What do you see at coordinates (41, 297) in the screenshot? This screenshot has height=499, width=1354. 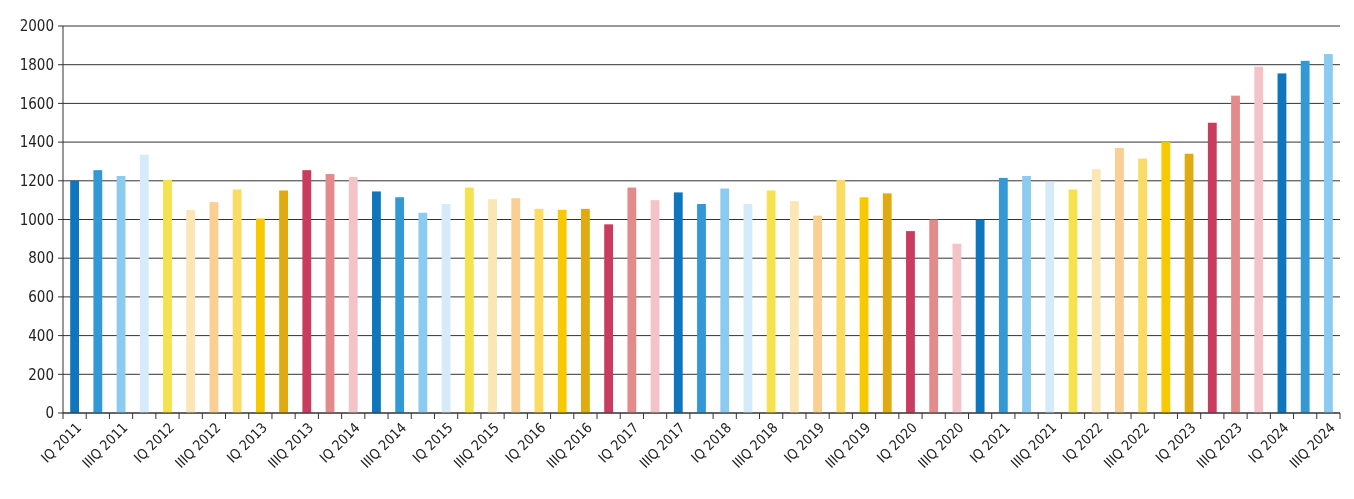 I see `y-tick-label: 600` at bounding box center [41, 297].